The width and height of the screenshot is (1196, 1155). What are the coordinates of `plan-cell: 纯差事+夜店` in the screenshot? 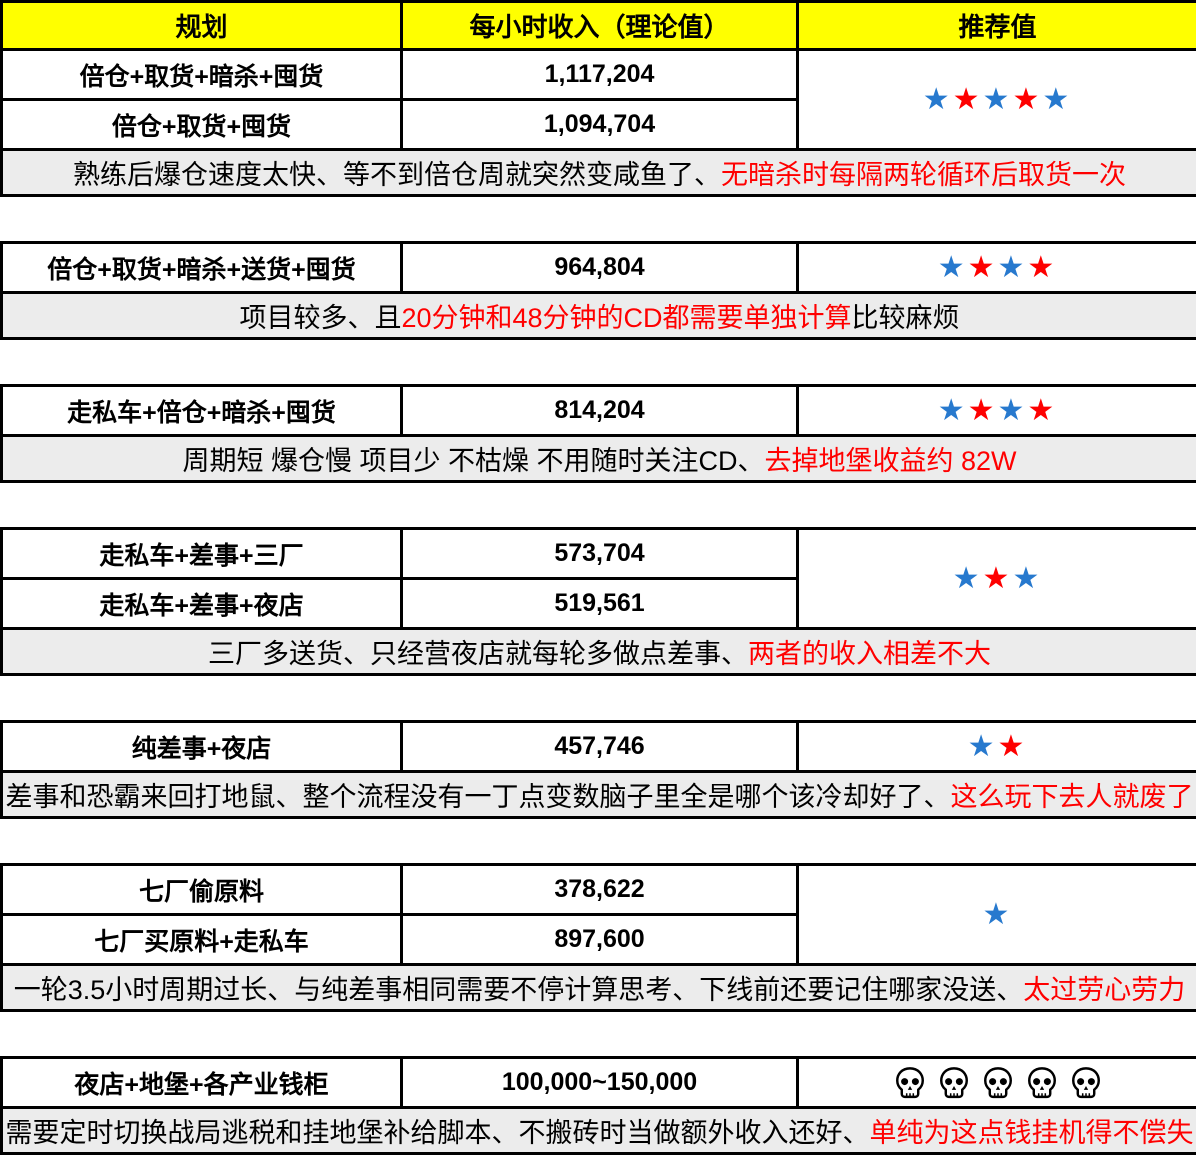 It's located at (202, 747).